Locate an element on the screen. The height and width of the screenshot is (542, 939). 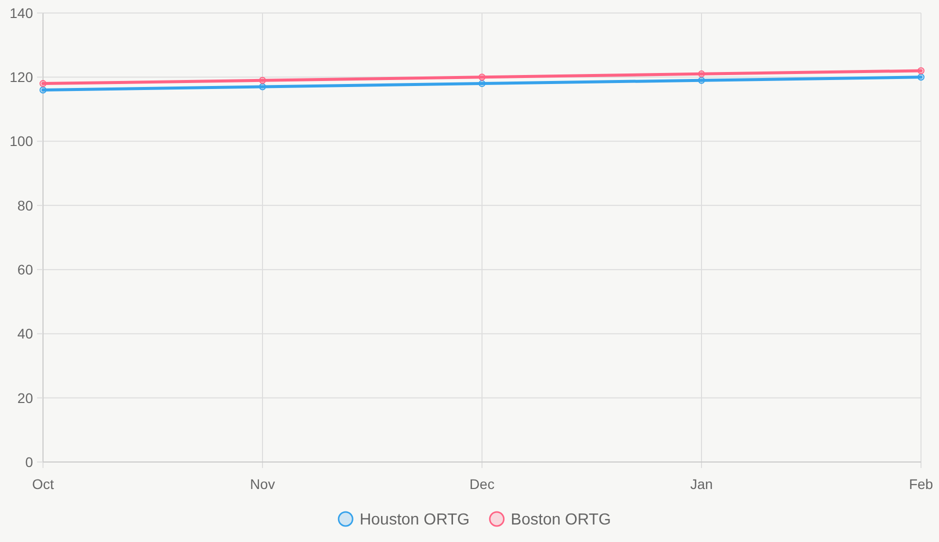
x-tick-label: Dec is located at coordinates (482, 484).